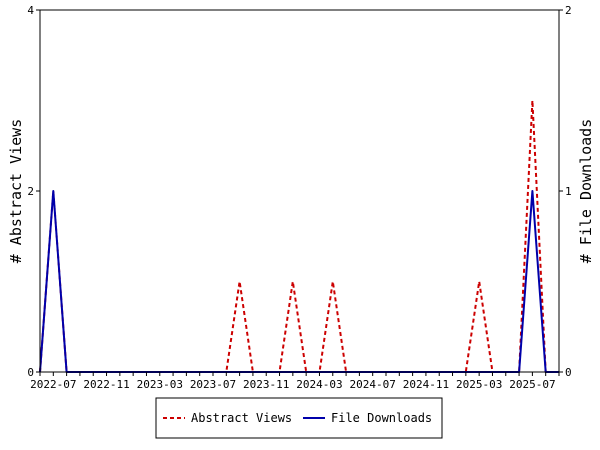 This screenshot has height=450, width=600. What do you see at coordinates (426, 384) in the screenshot?
I see `x-tick-label: 2024-11` at bounding box center [426, 384].